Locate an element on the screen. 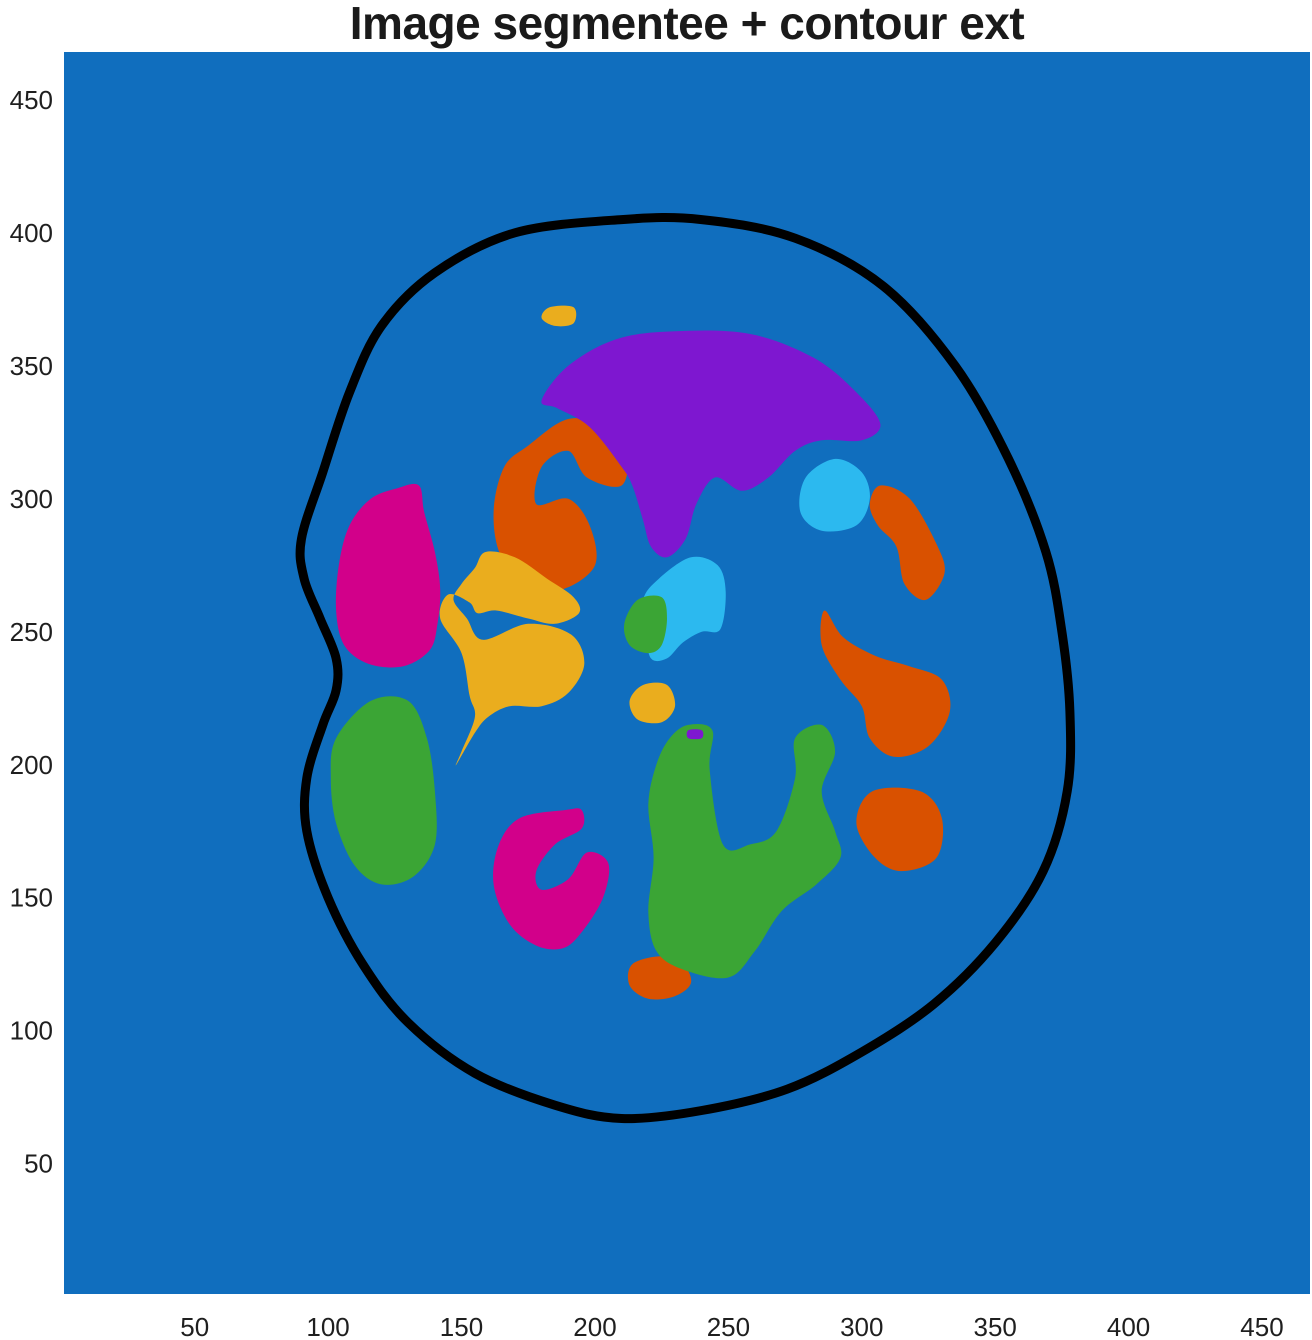  y-tick-label-100: 100 is located at coordinates (31, 1031).